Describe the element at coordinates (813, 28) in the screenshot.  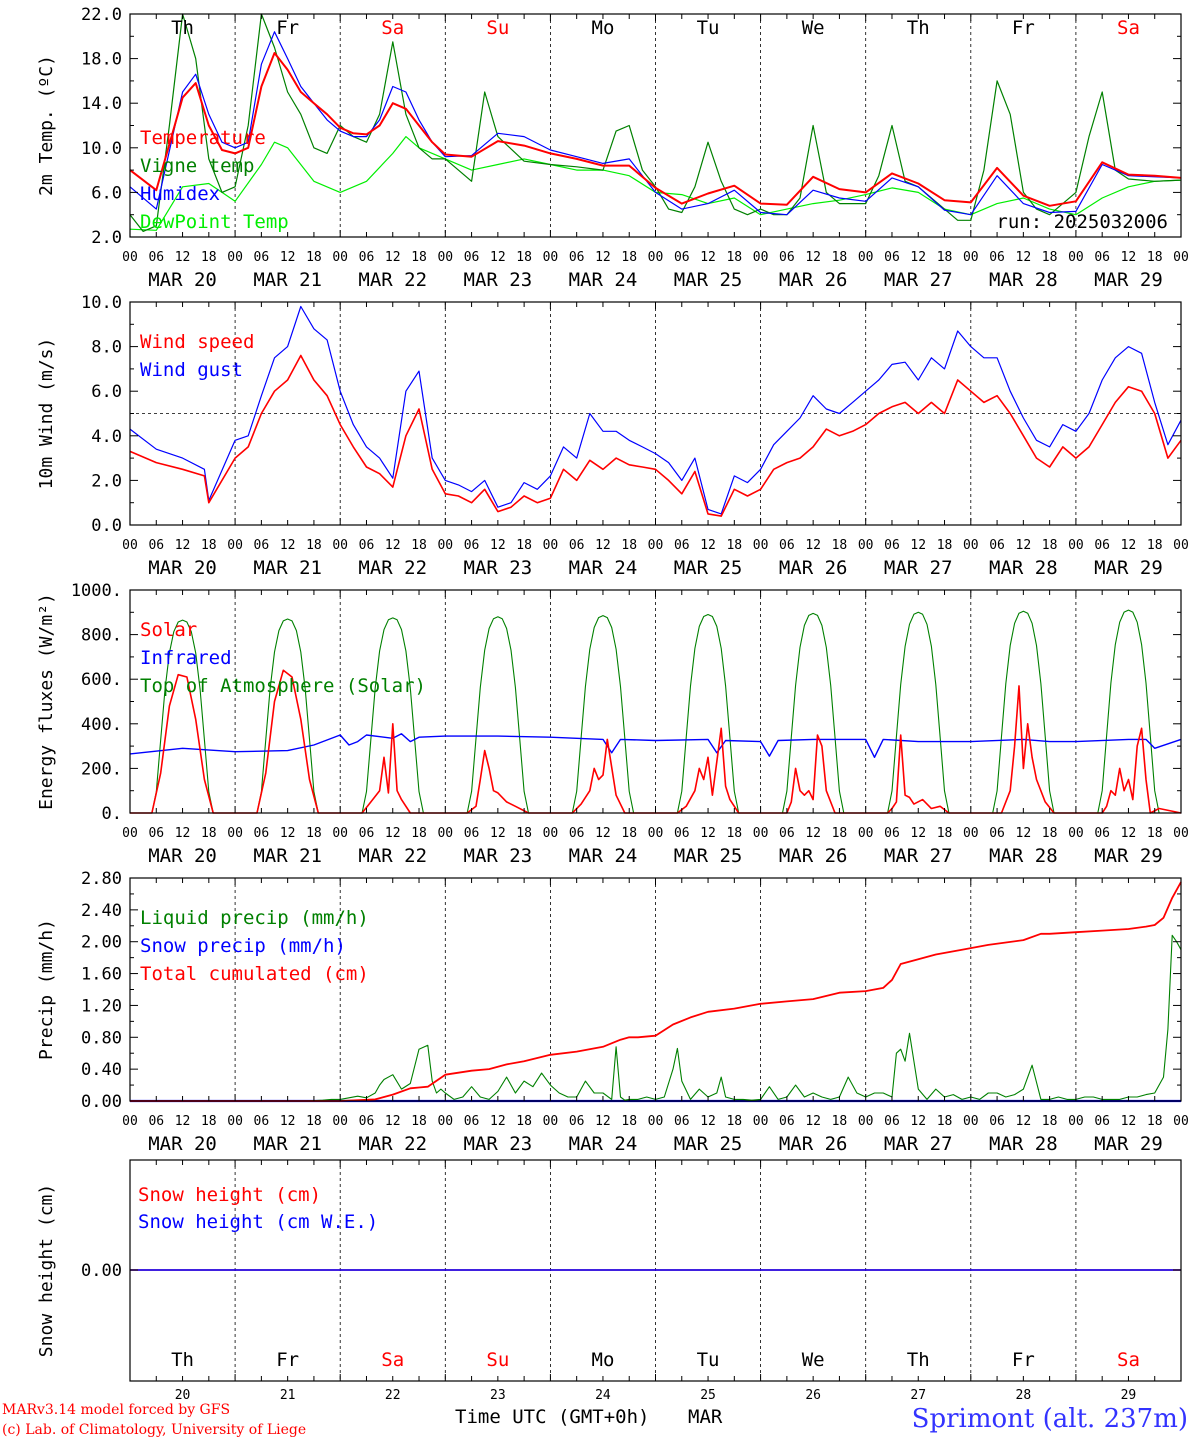
I see `weekday-label-top: We` at that location.